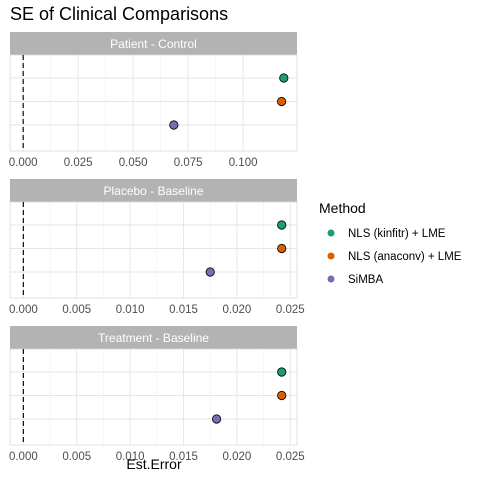  What do you see at coordinates (397, 234) in the screenshot?
I see `legend-label-kinfitr: NLS (kinfitr) + LME` at bounding box center [397, 234].